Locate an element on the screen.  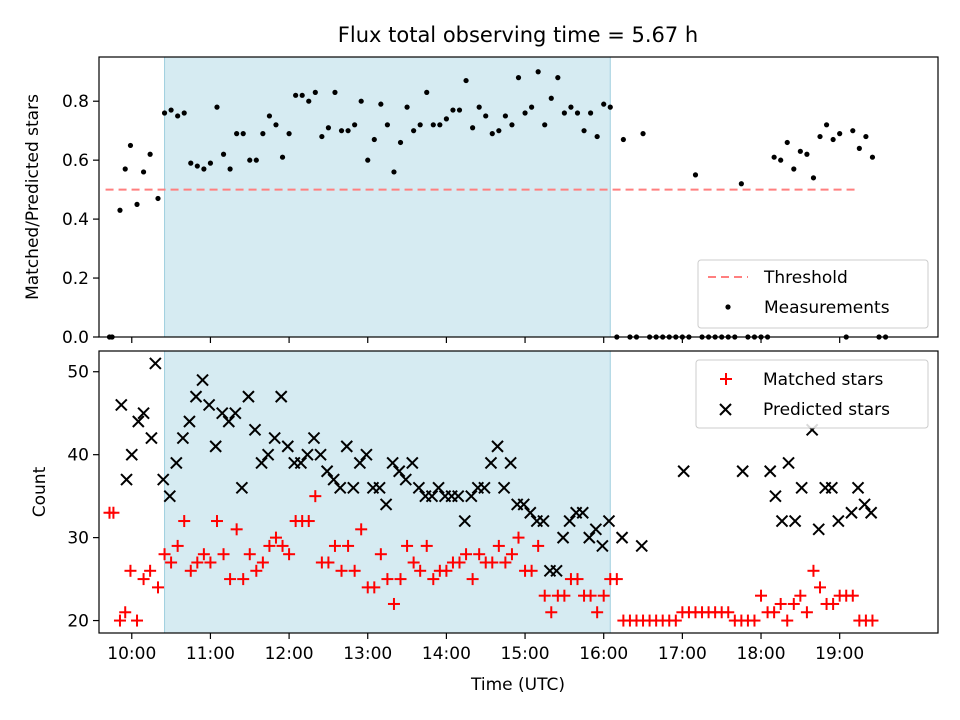
top-legend: Threshold Measurements is located at coordinates (813, 294).